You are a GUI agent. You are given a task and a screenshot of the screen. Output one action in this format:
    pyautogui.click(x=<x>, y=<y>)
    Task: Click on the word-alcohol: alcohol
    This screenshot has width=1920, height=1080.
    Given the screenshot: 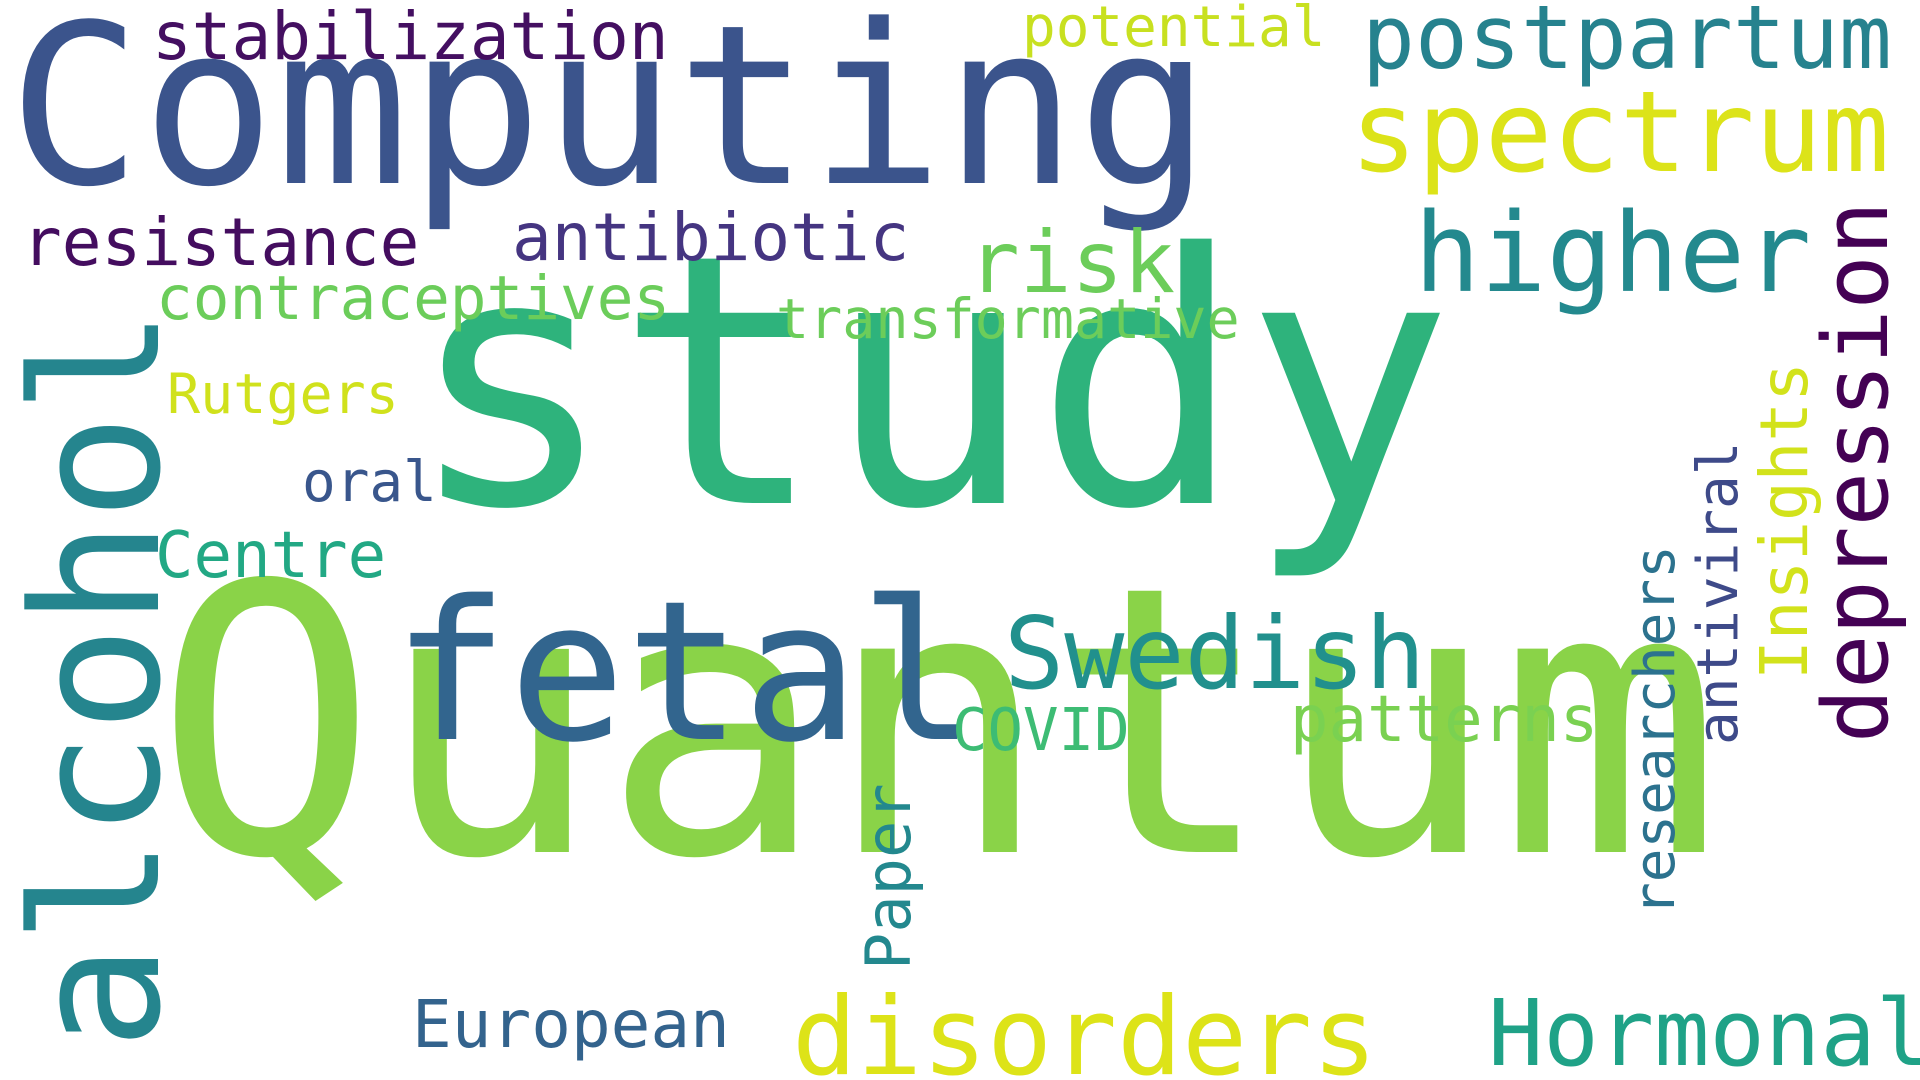 What is the action you would take?
    pyautogui.click(x=100, y=679)
    